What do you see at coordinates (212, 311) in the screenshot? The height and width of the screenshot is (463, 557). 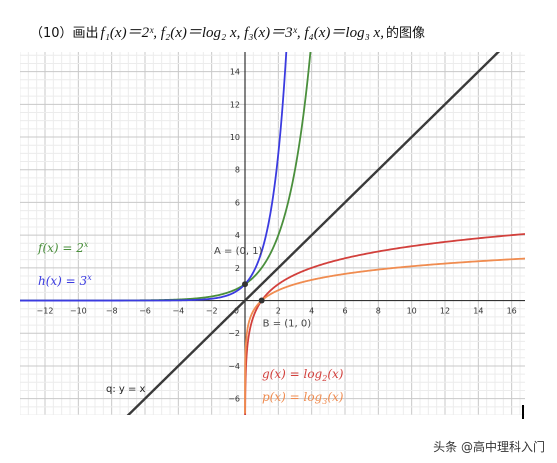 I see `x-tick-label: −2` at bounding box center [212, 311].